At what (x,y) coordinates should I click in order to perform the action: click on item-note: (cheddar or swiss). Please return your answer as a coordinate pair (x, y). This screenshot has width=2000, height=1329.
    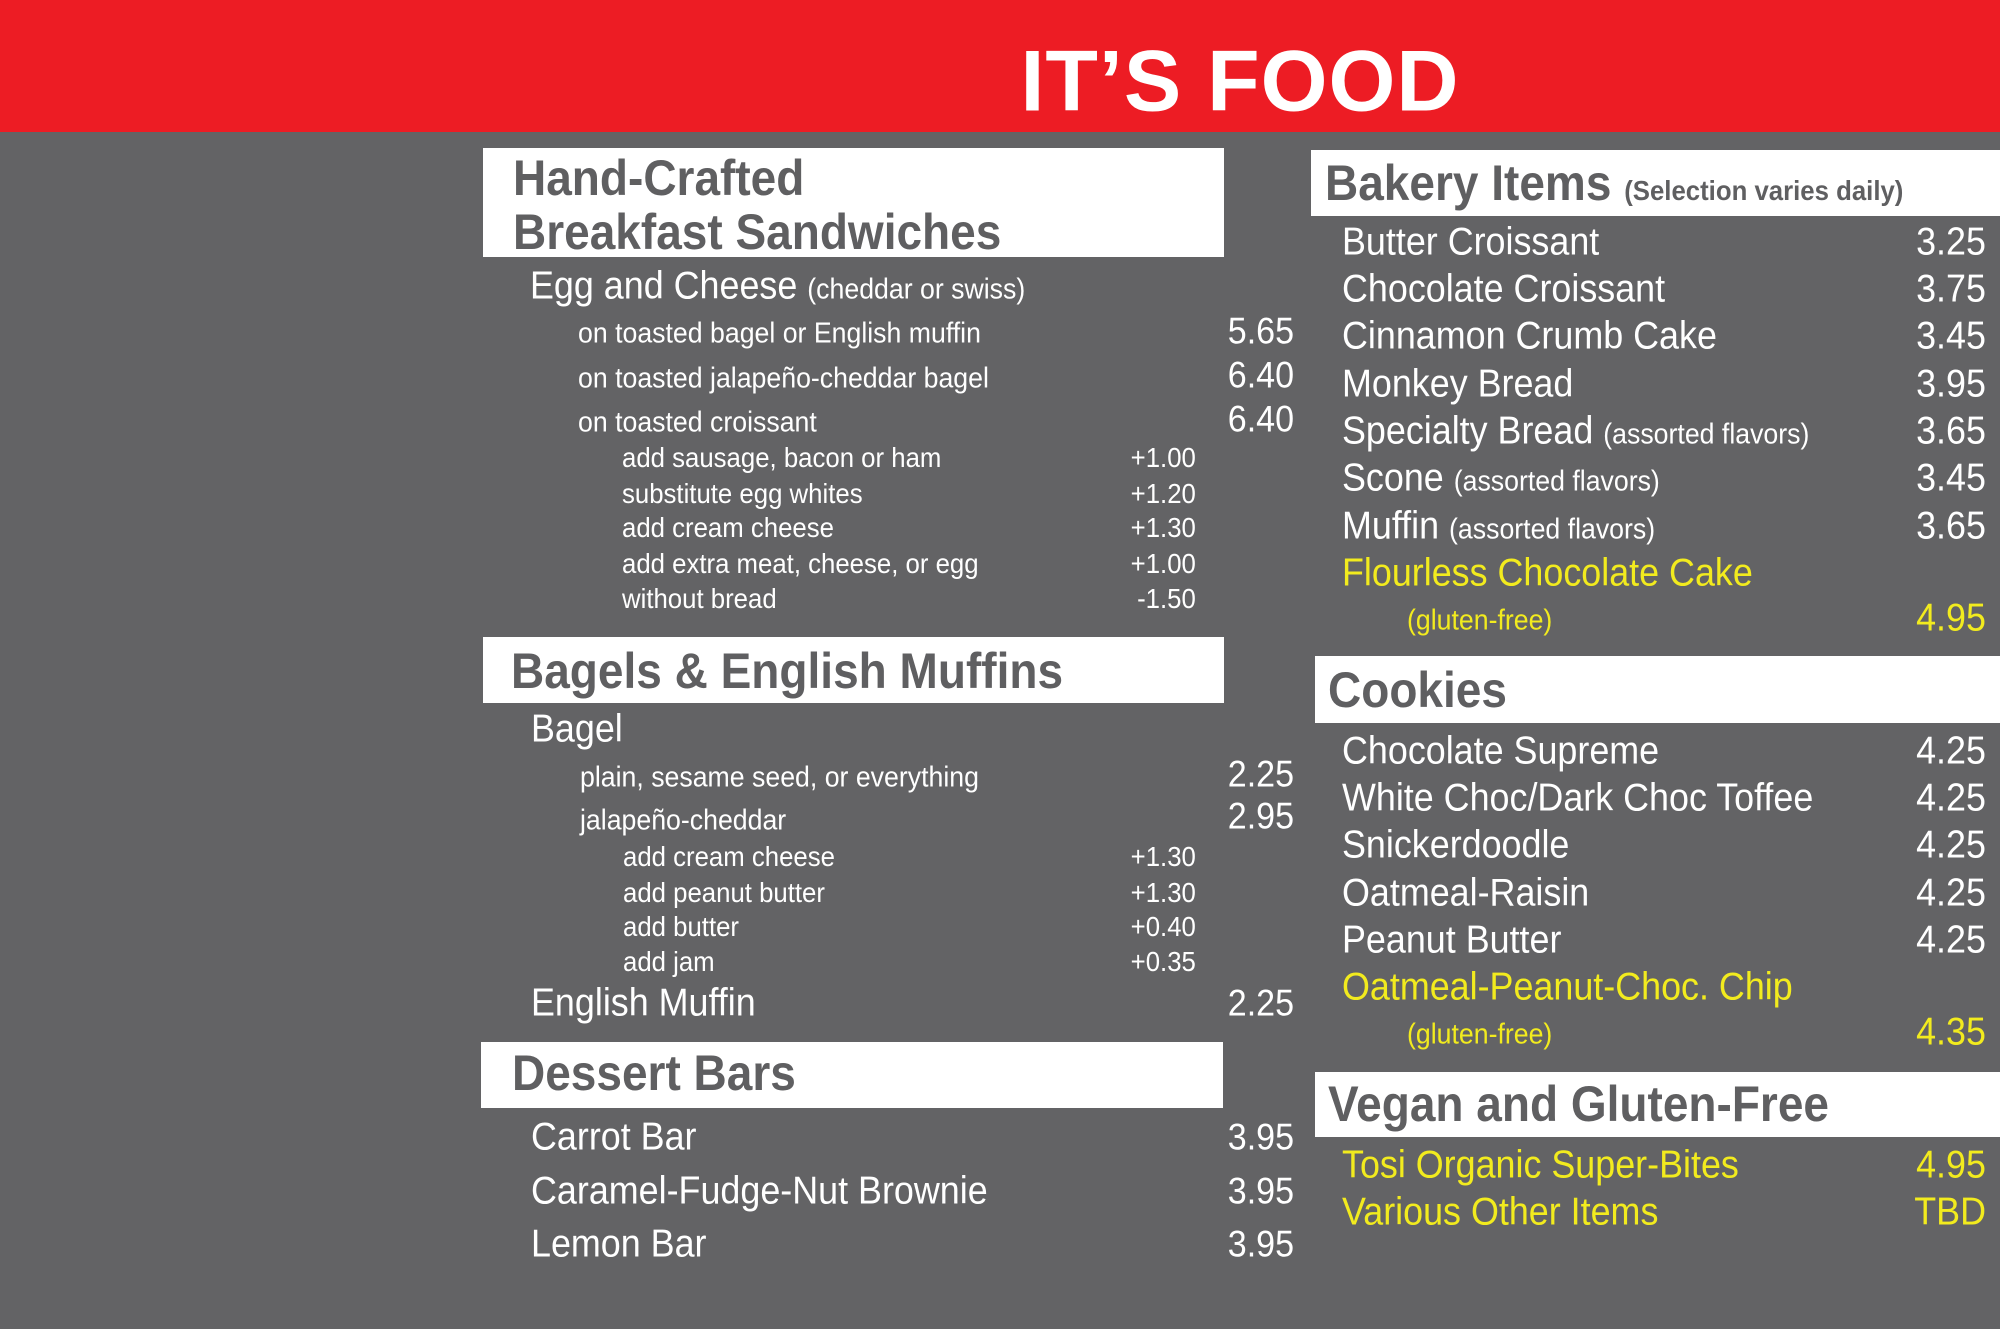
    Looking at the image, I should click on (916, 289).